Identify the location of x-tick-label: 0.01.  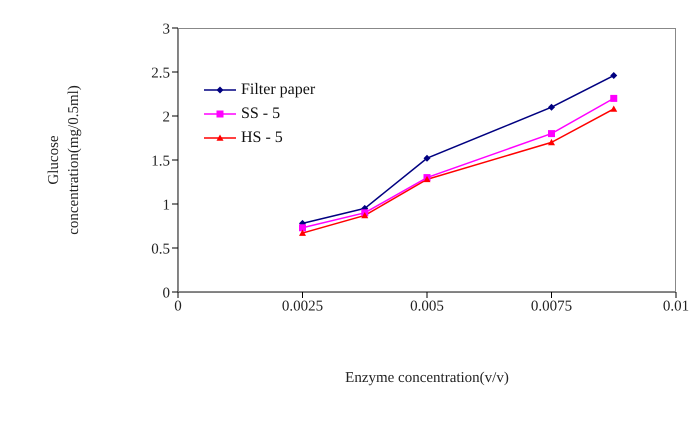
(676, 306).